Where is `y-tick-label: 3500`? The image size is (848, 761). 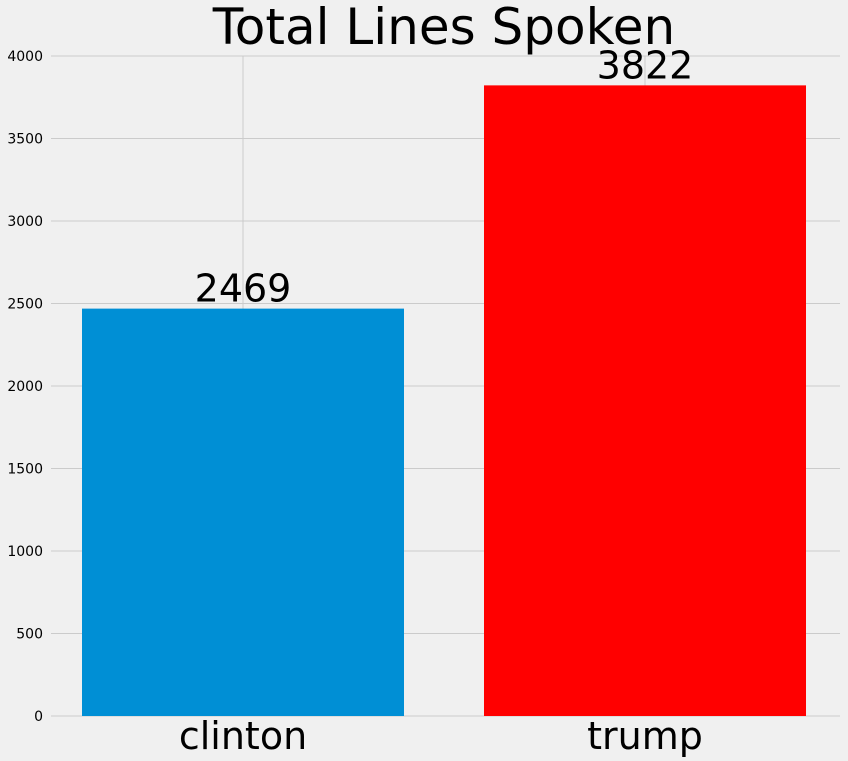
y-tick-label: 3500 is located at coordinates (25, 140).